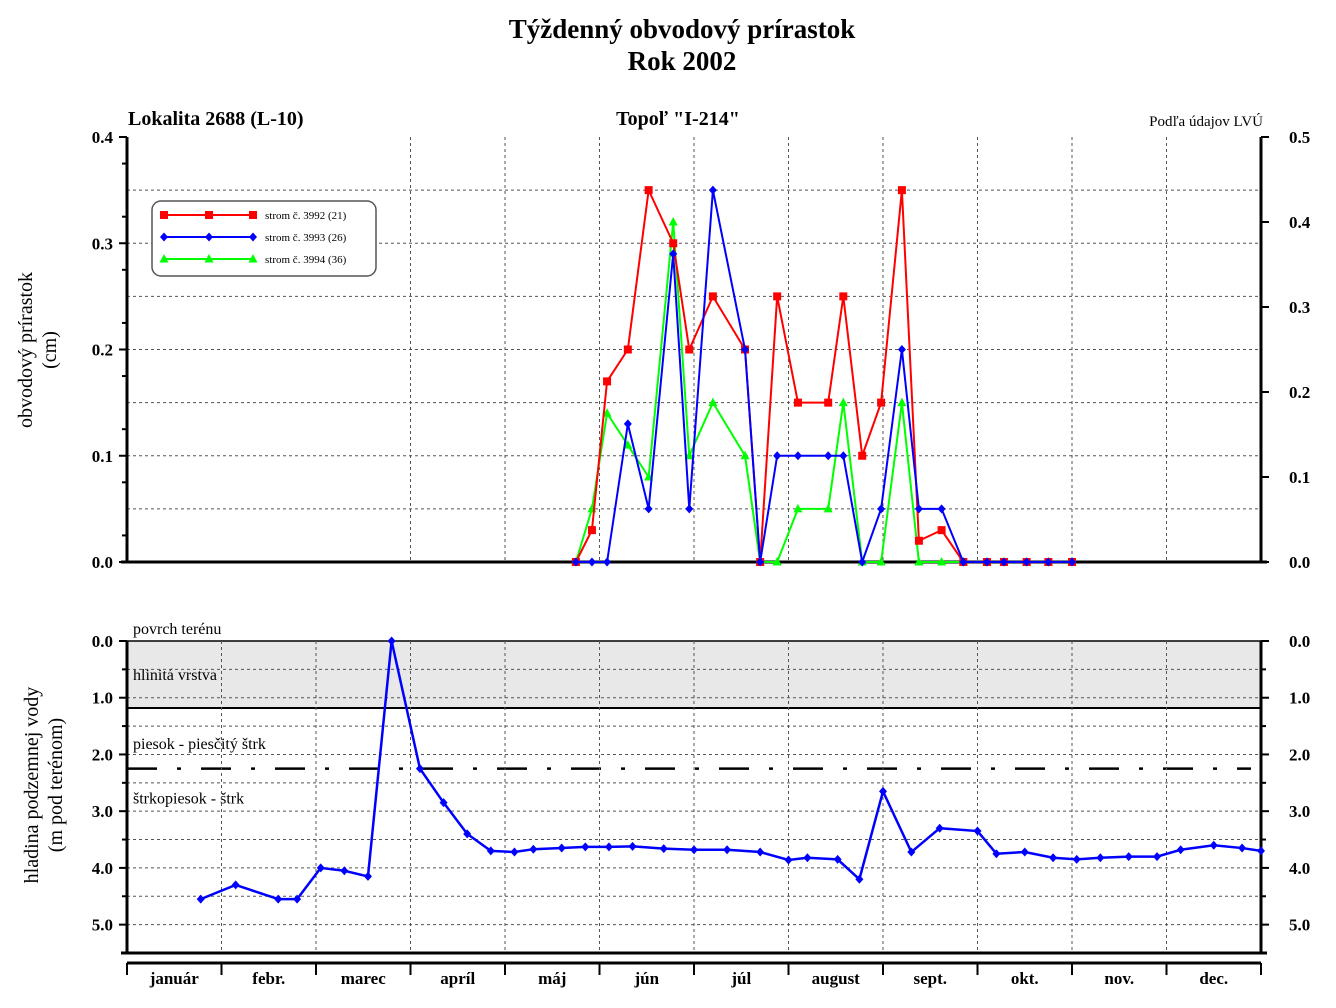 The width and height of the screenshot is (1336, 1008). What do you see at coordinates (102, 811) in the screenshot?
I see `water-ytick-label: 3.0` at bounding box center [102, 811].